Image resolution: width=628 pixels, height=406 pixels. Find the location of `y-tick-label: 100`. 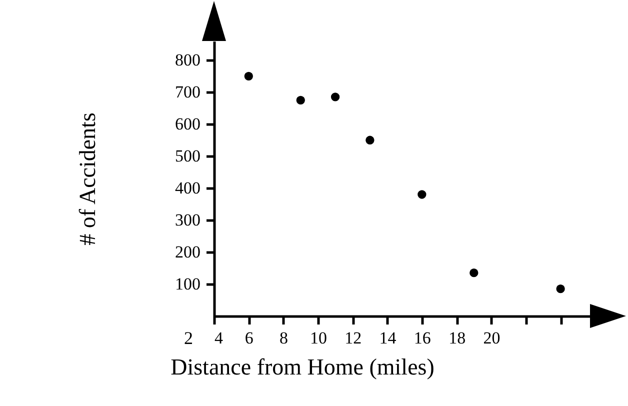

y-tick-label: 100 is located at coordinates (187, 284).